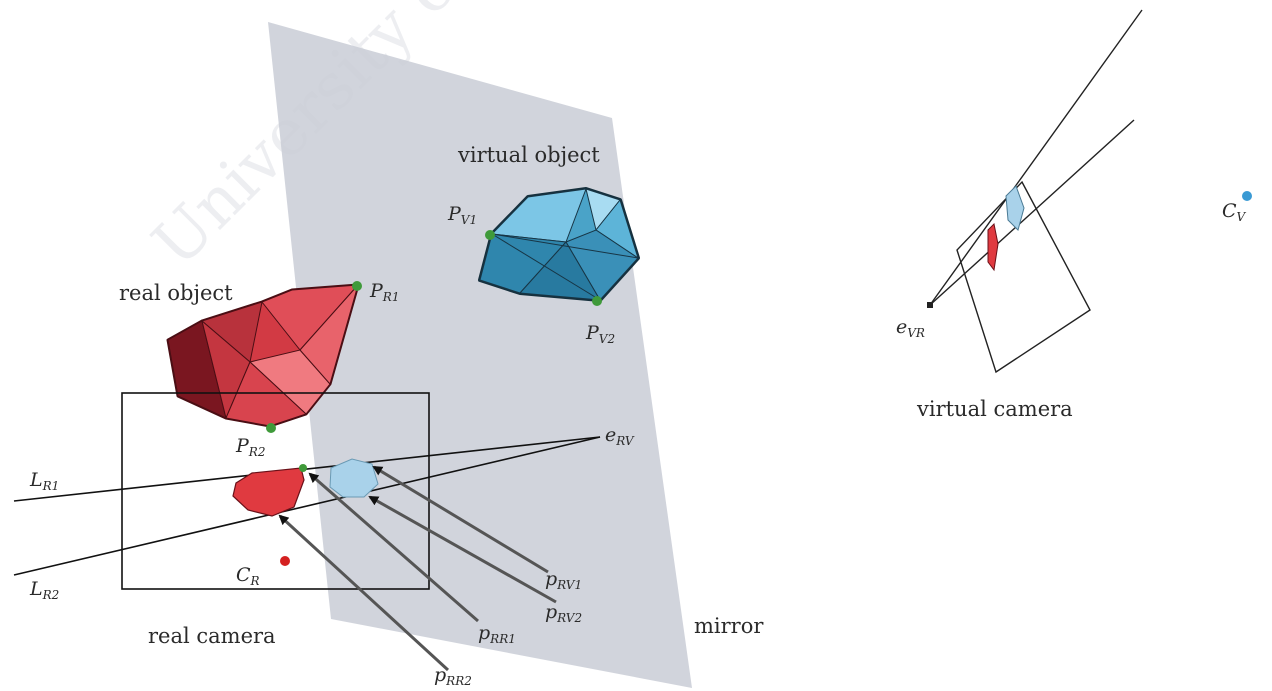  What do you see at coordinates (563, 613) in the screenshot?
I see `label-p-RV2: pRV2` at bounding box center [563, 613].